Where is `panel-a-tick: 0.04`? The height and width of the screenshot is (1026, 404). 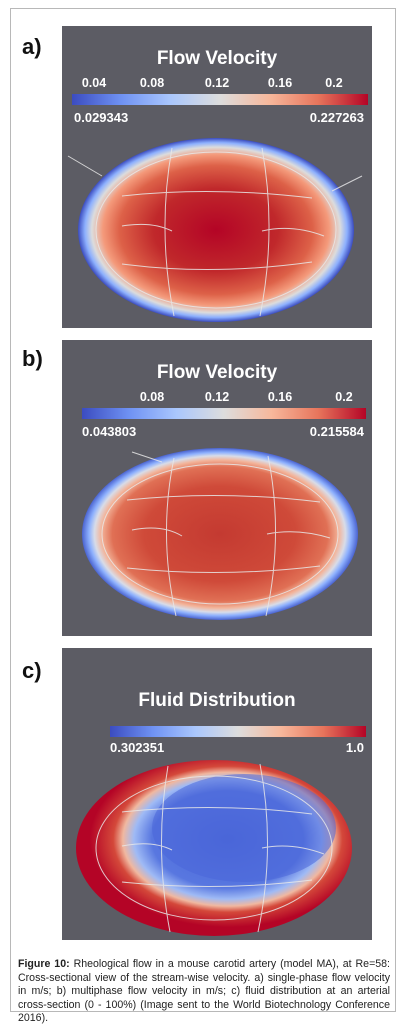 panel-a-tick: 0.04 is located at coordinates (94, 83).